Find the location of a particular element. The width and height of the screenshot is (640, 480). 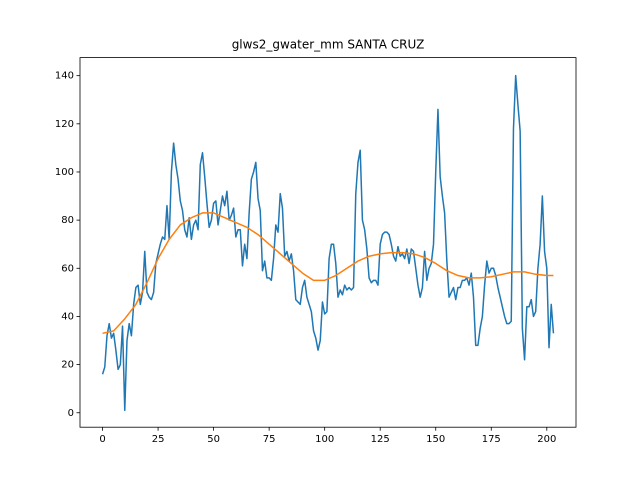

x-tick-label: 75 is located at coordinates (269, 439).